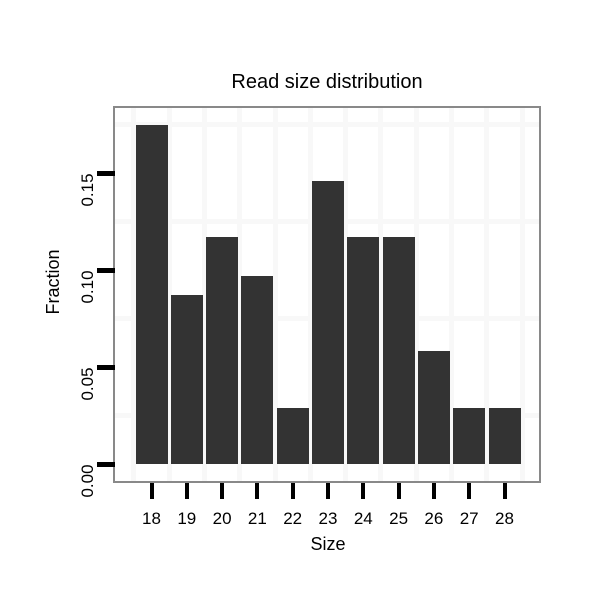 Image resolution: width=600 pixels, height=600 pixels. Describe the element at coordinates (504, 518) in the screenshot. I see `x-axis-tick-label: 28` at that location.